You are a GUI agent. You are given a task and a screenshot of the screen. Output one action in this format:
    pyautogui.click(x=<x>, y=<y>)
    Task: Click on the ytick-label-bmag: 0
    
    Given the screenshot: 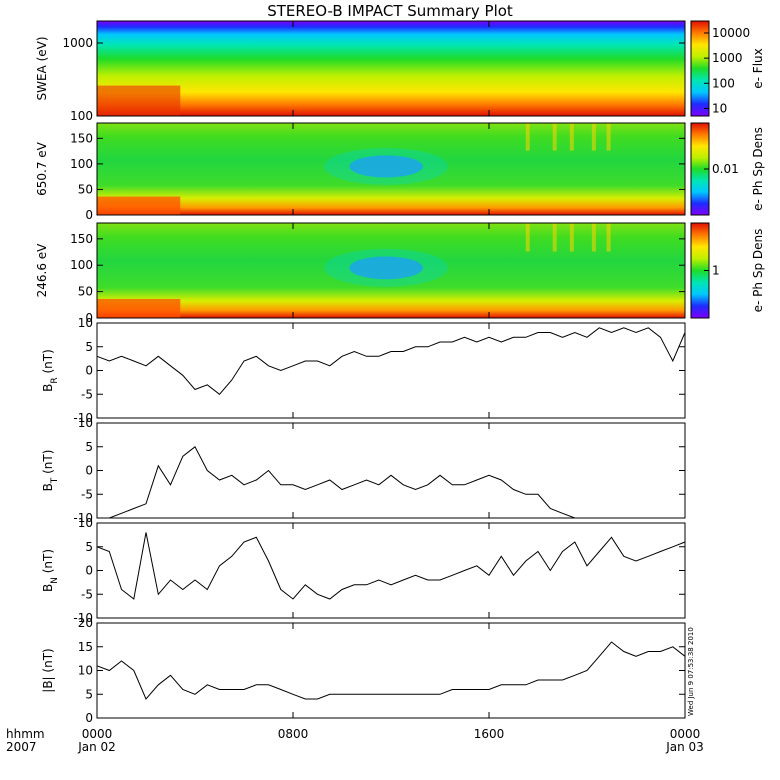 What is the action you would take?
    pyautogui.click(x=89, y=718)
    